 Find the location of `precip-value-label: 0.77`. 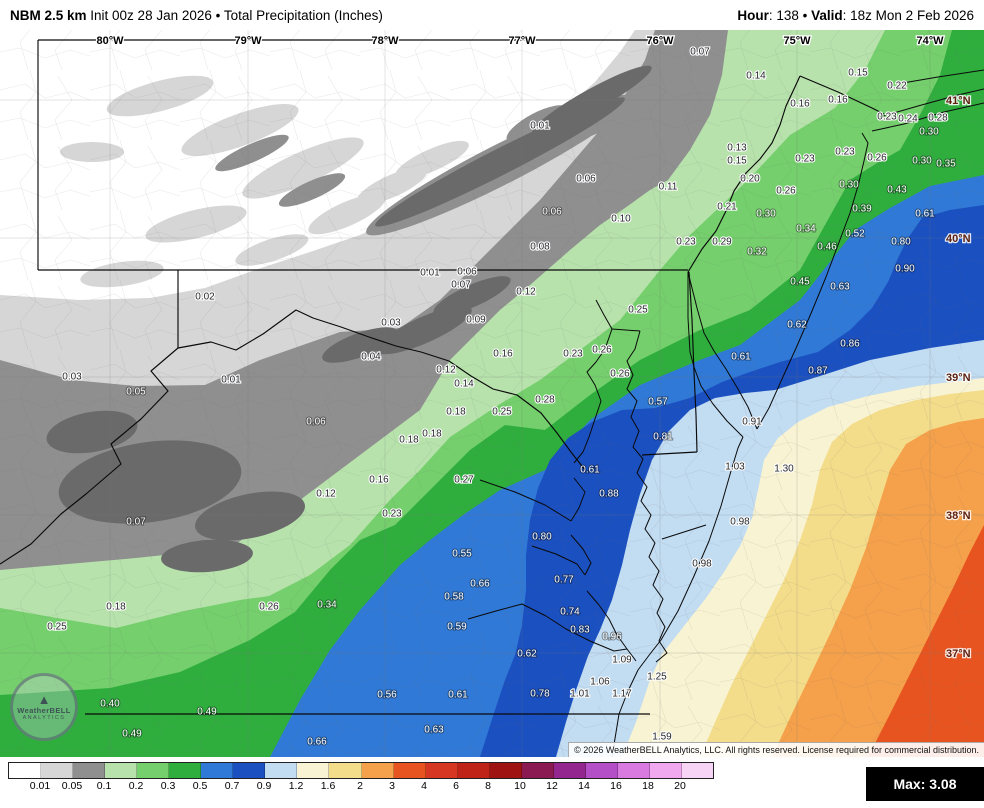

precip-value-label: 0.77 is located at coordinates (564, 580).